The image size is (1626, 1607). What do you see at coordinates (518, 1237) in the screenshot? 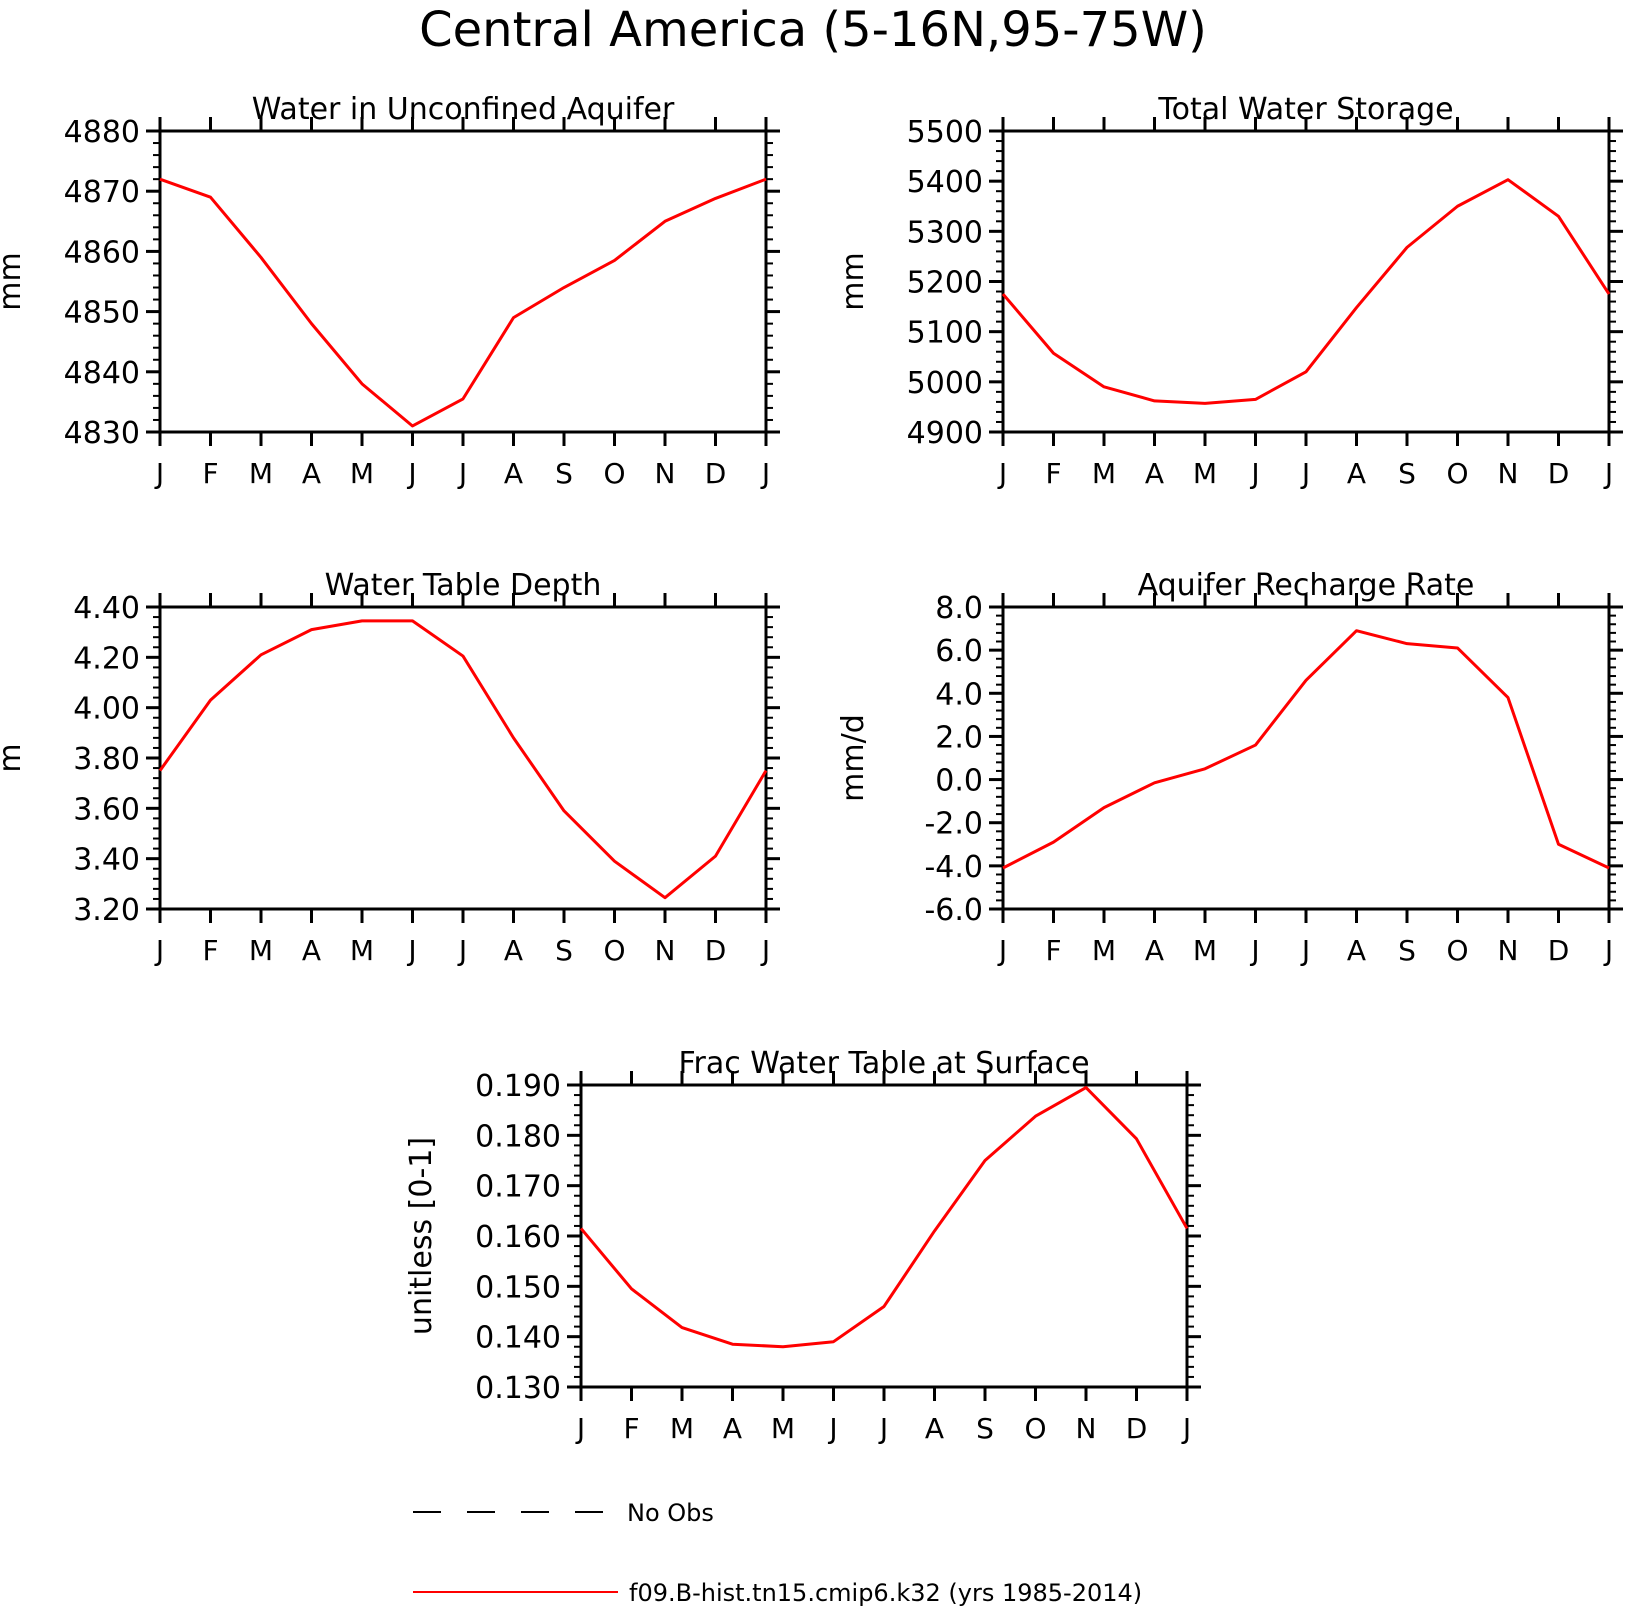
I see `y-tick-label: 0.160` at bounding box center [518, 1237].